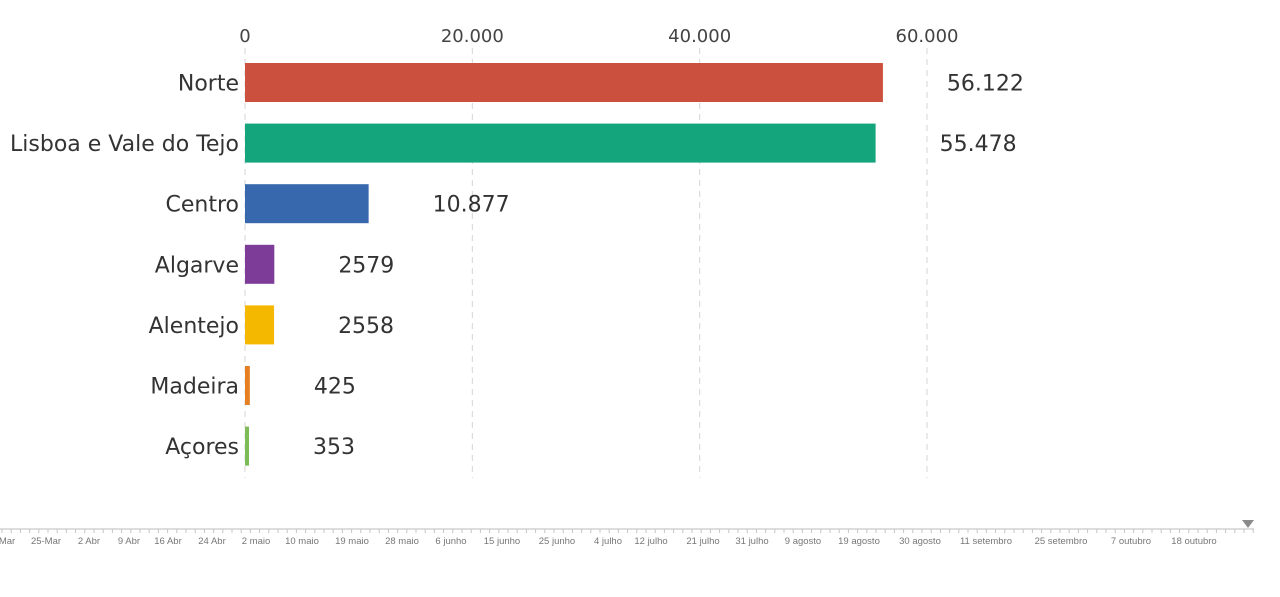  I want to click on timeline-label: 6 junho, so click(450, 541).